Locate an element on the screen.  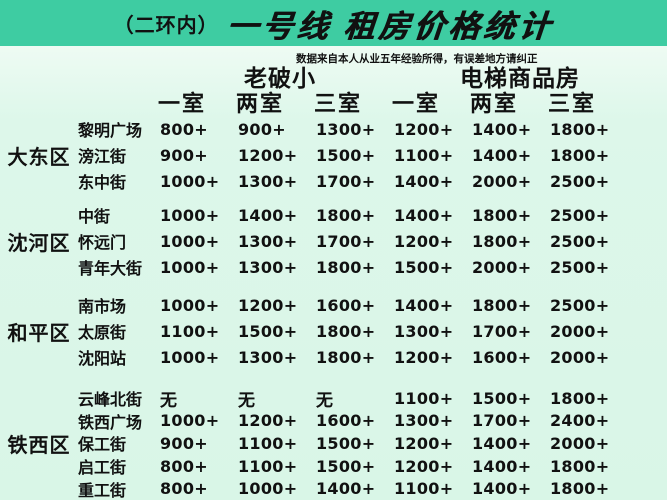
district-label: 铁西区 is located at coordinates (39, 445).